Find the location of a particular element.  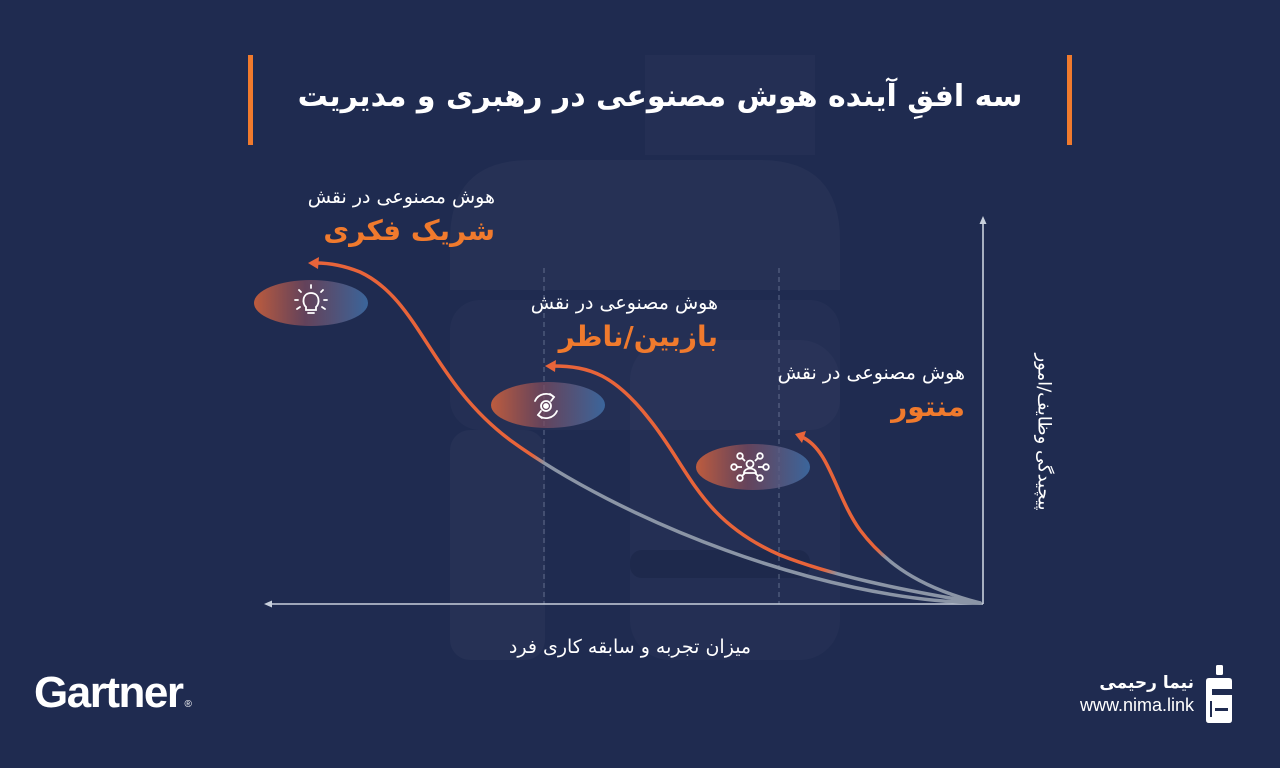

gear-cycle-icon is located at coordinates (546, 406).